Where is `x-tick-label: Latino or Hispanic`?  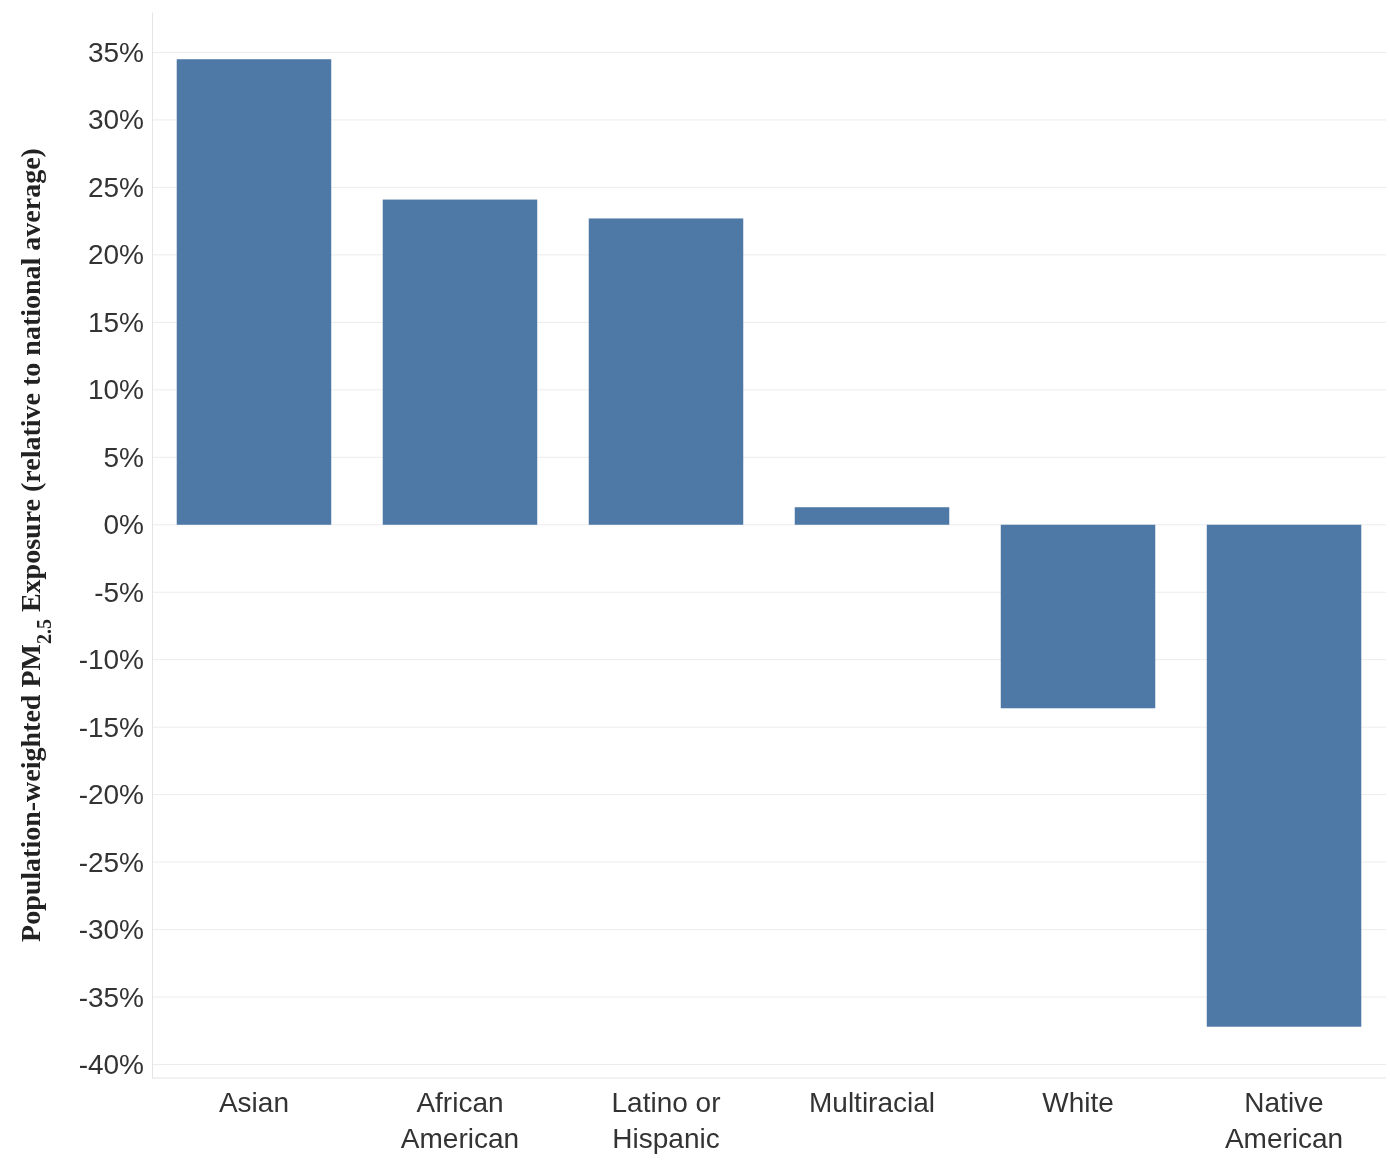
x-tick-label: Latino or Hispanic is located at coordinates (666, 1120).